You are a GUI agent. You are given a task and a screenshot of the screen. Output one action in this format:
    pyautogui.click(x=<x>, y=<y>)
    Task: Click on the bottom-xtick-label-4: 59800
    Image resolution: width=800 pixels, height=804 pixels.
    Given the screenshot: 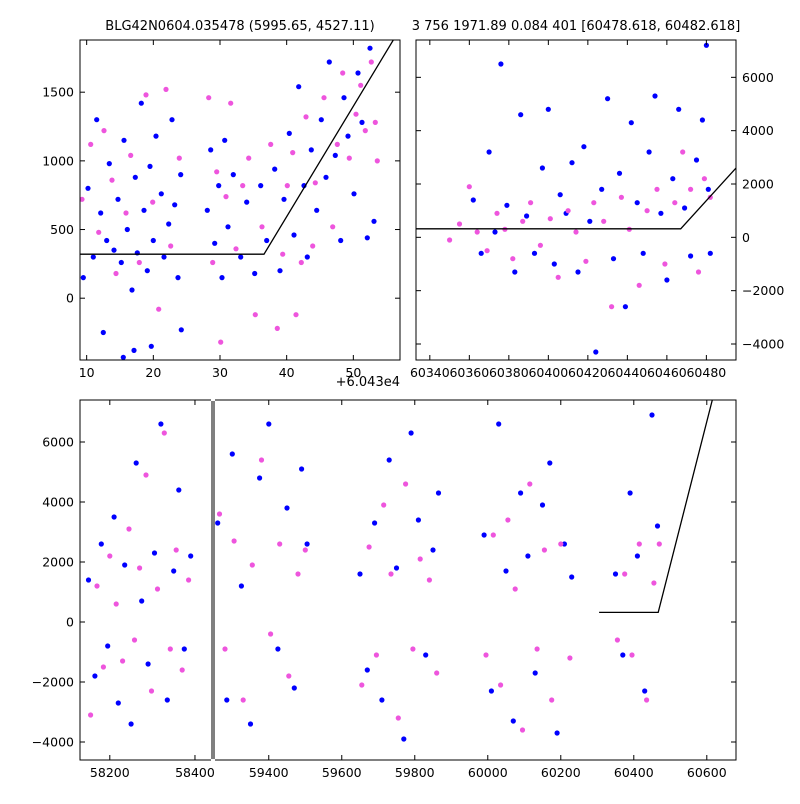 What is the action you would take?
    pyautogui.click(x=415, y=772)
    